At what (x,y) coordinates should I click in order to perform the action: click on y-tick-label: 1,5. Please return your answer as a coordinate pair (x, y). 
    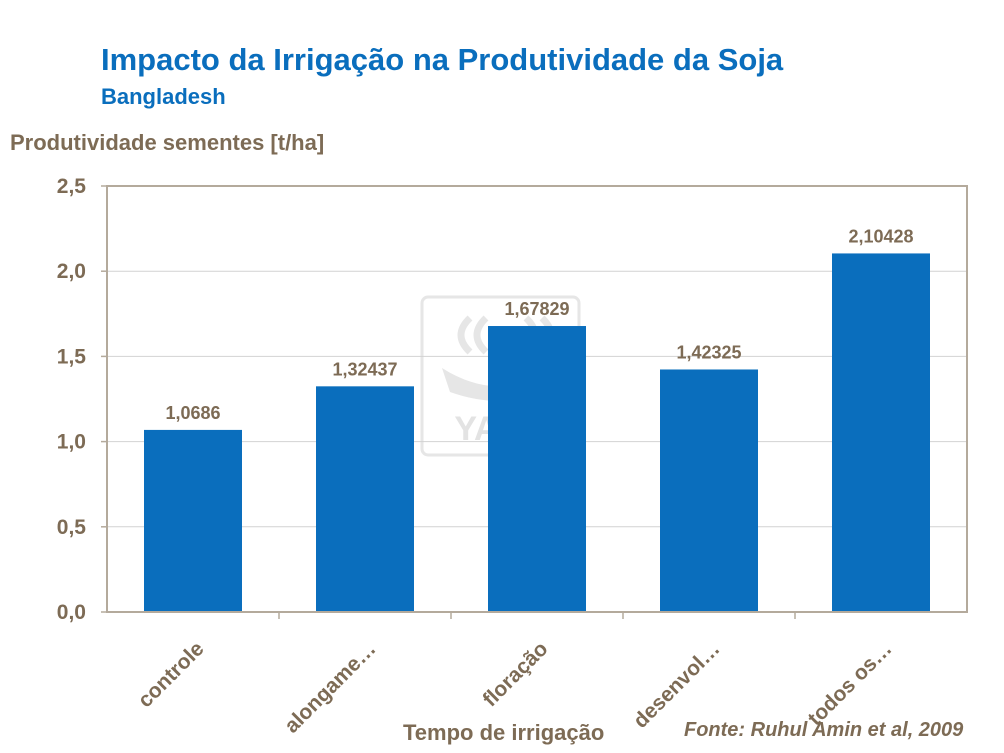
    Looking at the image, I should click on (72, 356).